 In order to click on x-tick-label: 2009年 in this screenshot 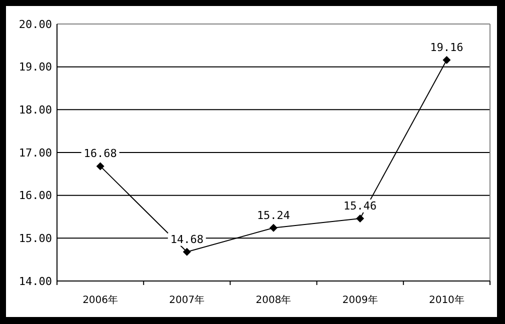, I will do `click(360, 300)`.